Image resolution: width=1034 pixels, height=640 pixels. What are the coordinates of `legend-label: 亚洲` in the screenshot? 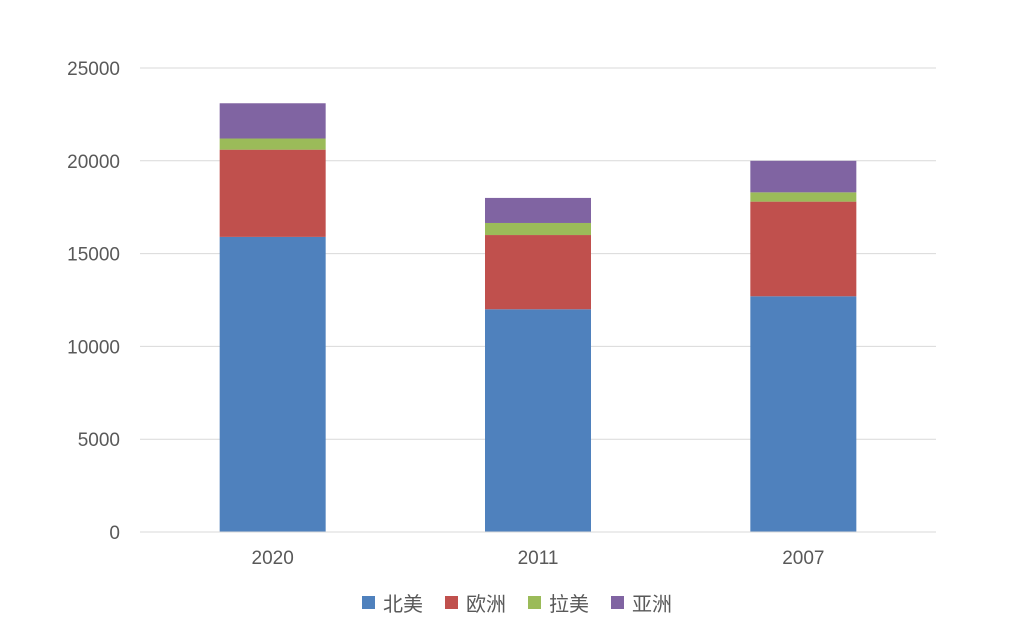 It's located at (652, 603).